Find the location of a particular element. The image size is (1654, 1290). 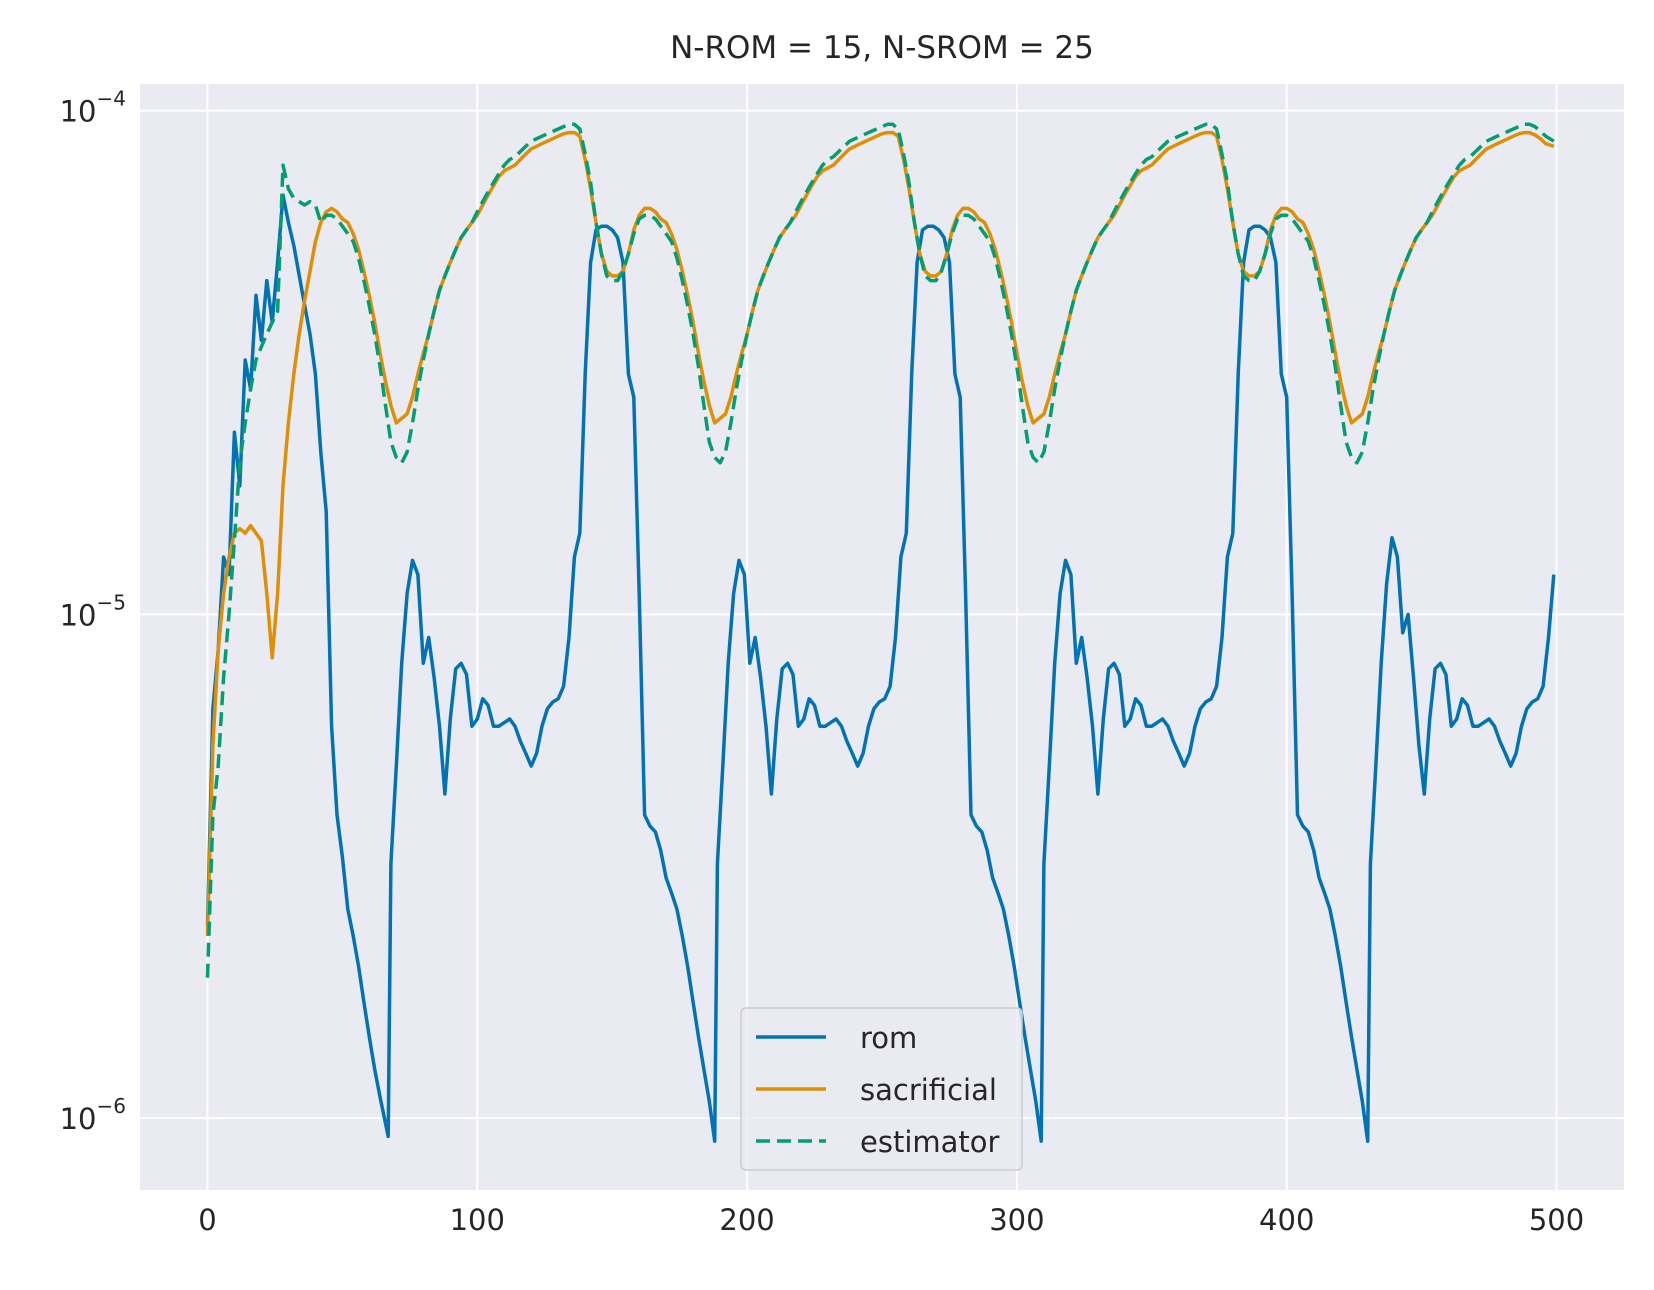

chart-title: N-ROM = 15, N-SROM = 25 is located at coordinates (882, 48).